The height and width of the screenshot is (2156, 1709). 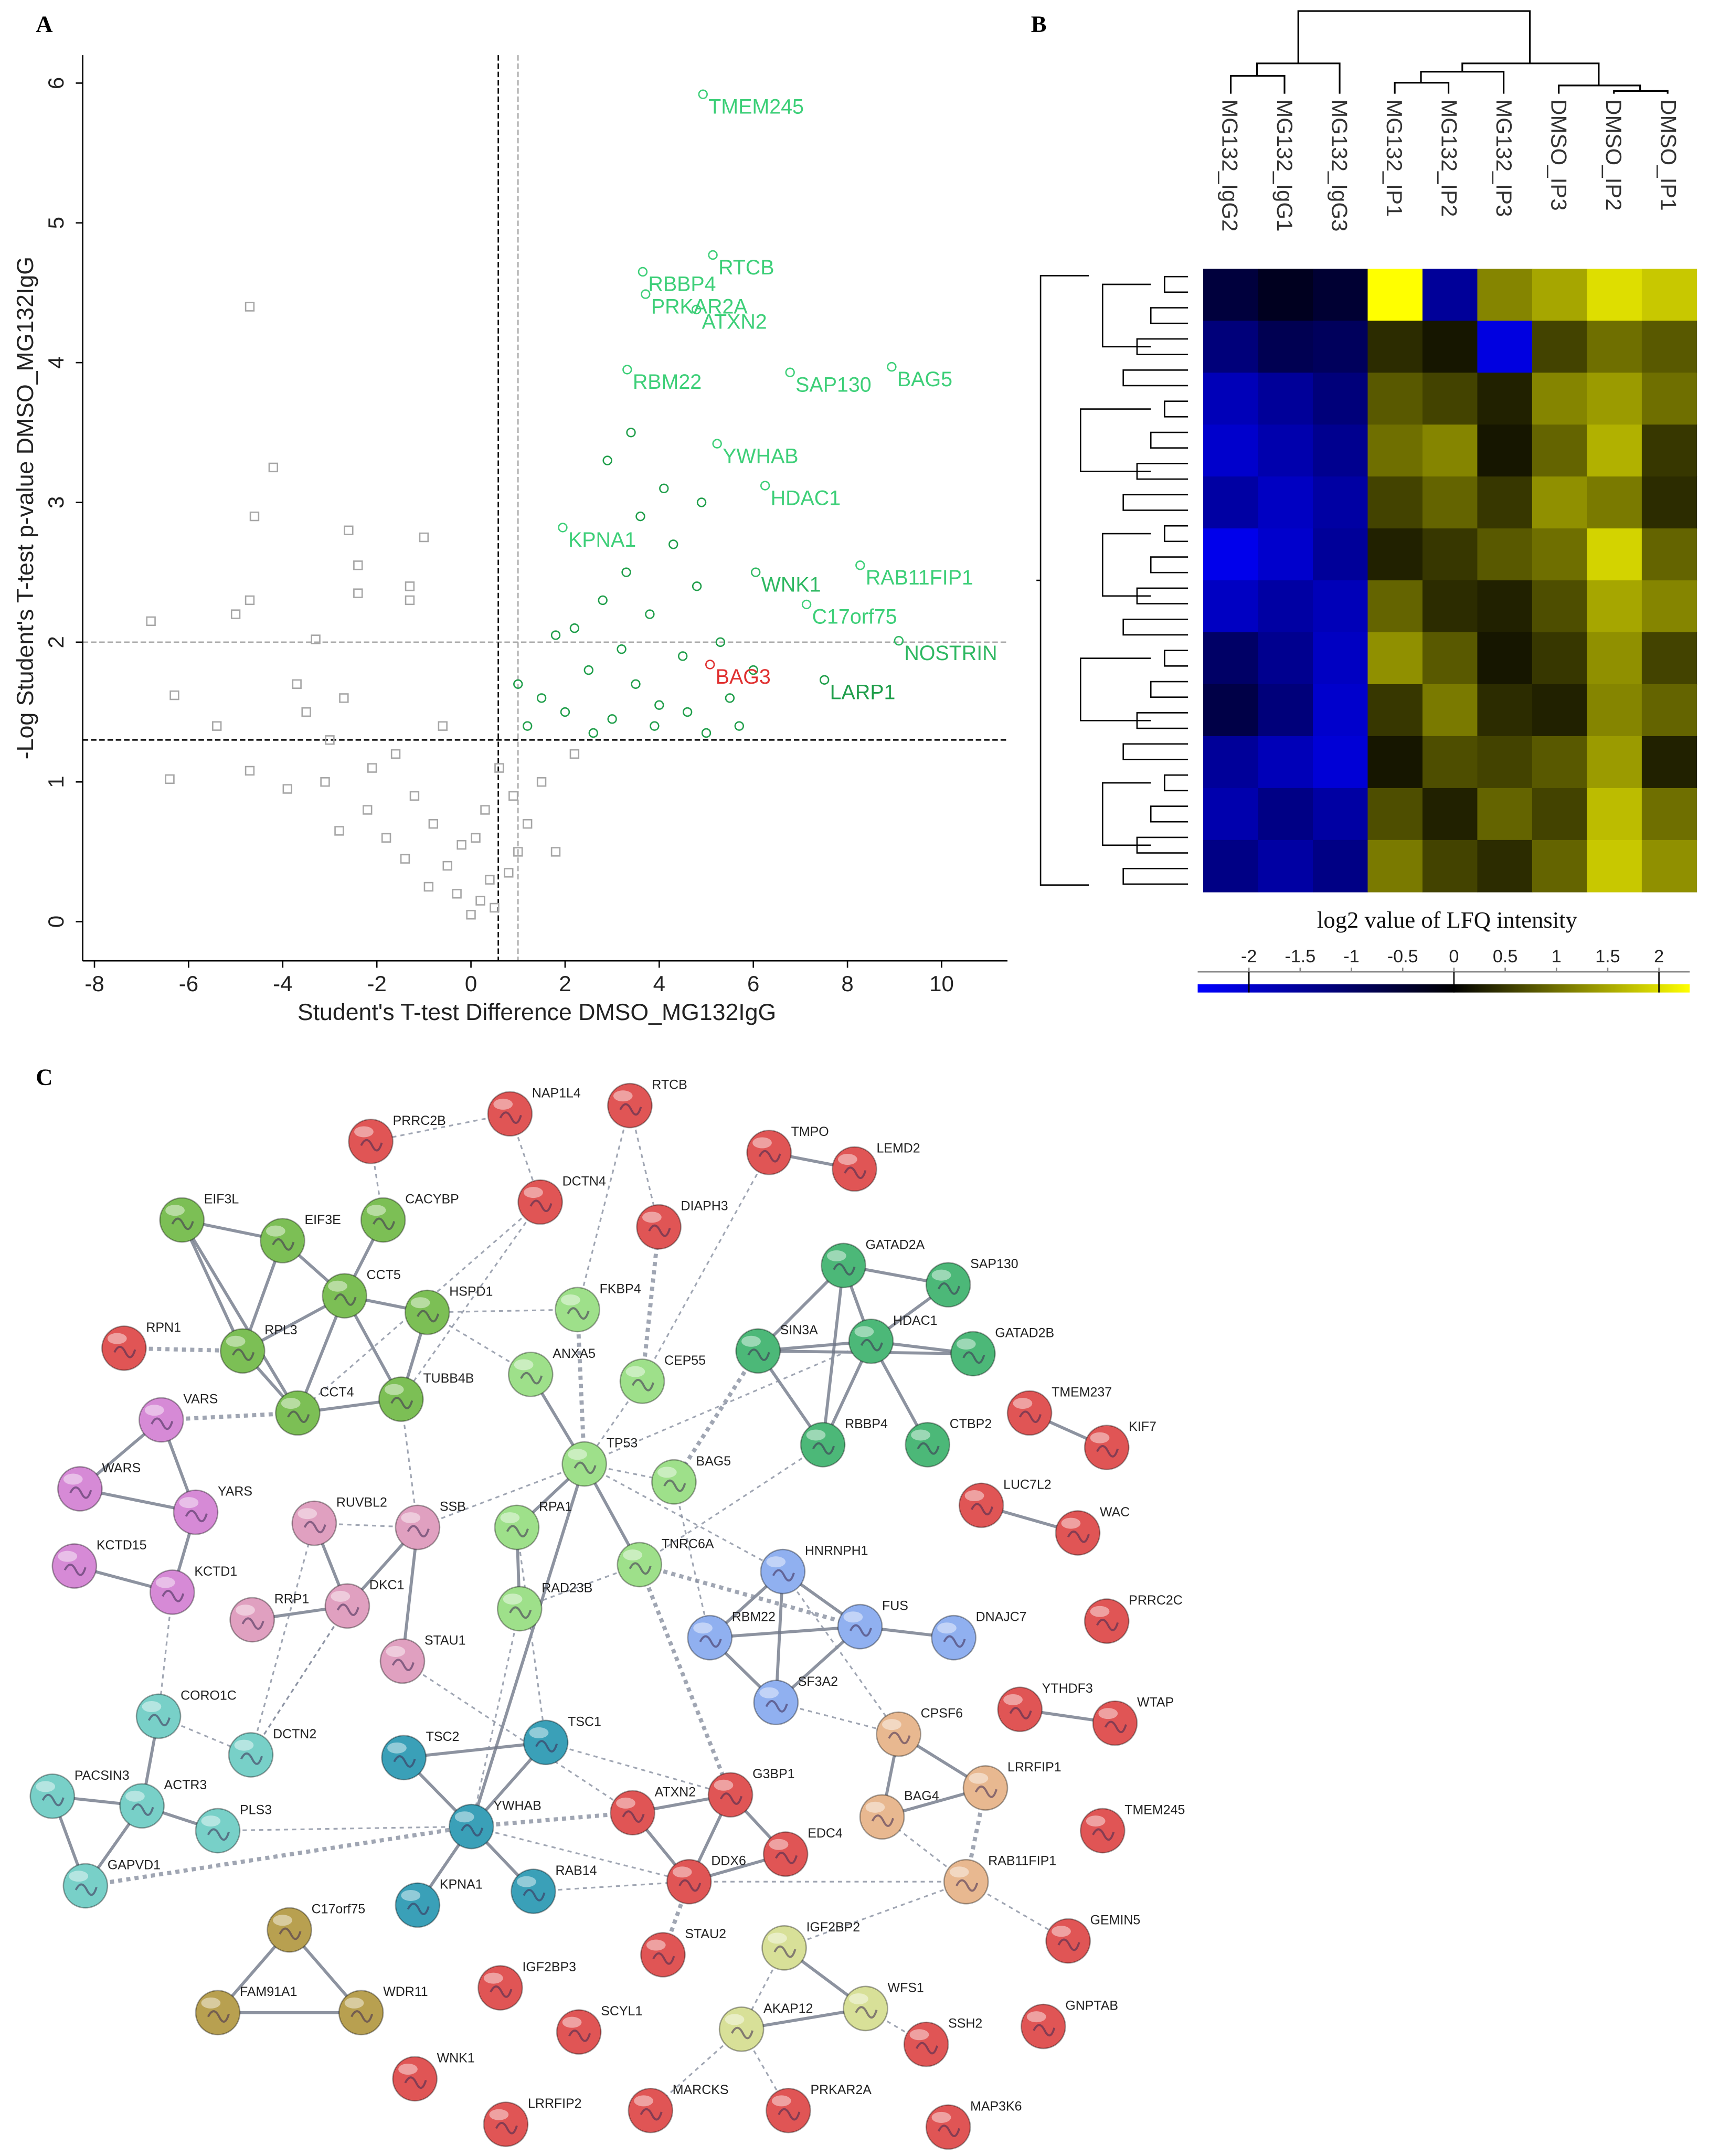 I want to click on node-label: TSC2, so click(x=443, y=1736).